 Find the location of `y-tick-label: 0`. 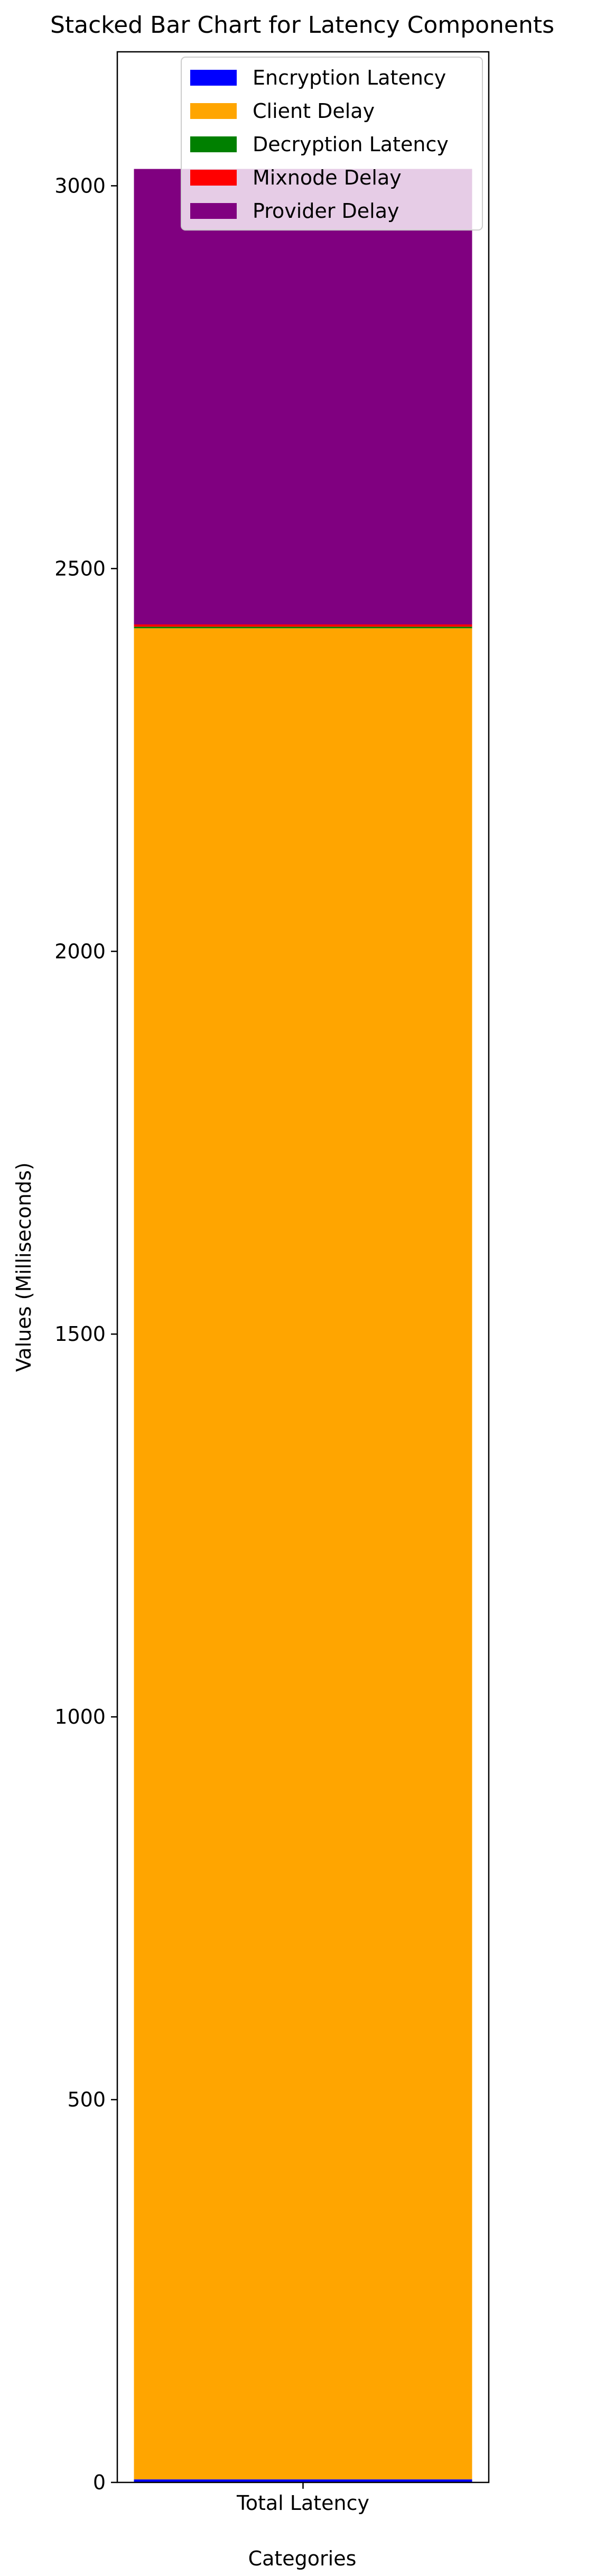

y-tick-label: 0 is located at coordinates (99, 2482).